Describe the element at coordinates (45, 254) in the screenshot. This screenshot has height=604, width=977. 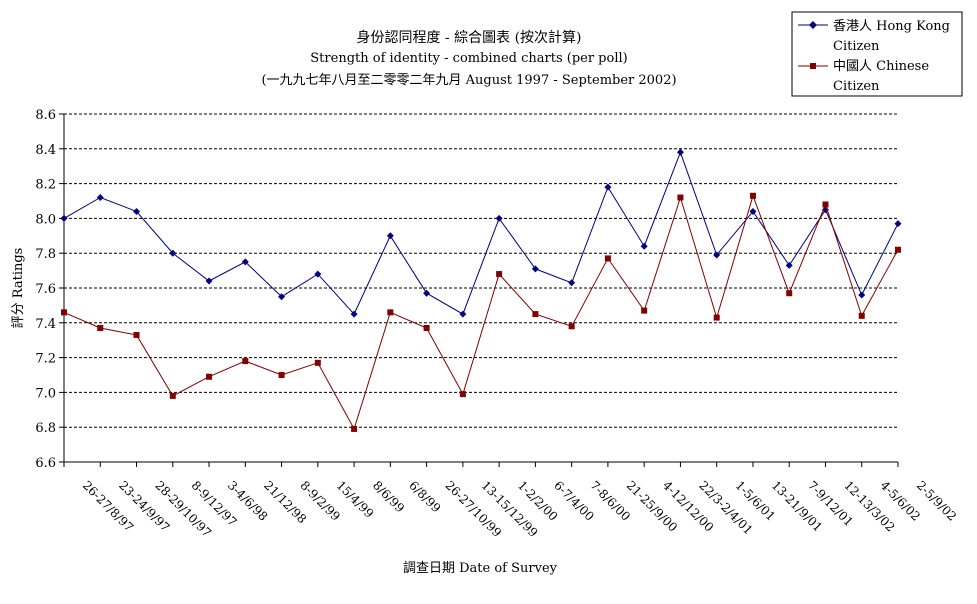
I see `y-tick-label: 7.8` at that location.